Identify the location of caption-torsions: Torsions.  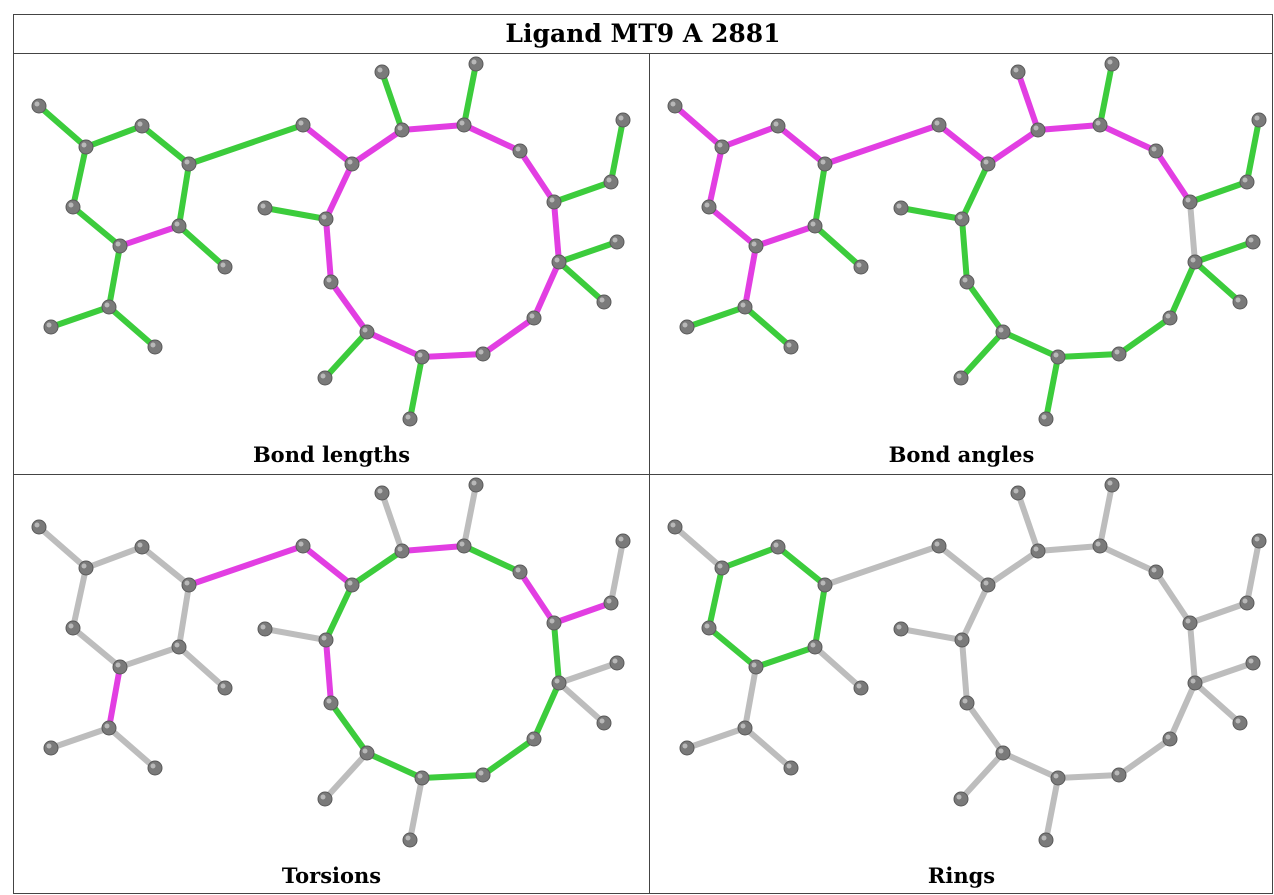
(331, 875).